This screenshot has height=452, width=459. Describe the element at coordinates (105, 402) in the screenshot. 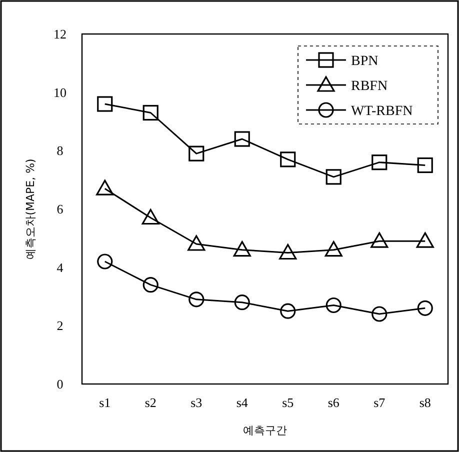

I see `x-tick-label: s1` at that location.